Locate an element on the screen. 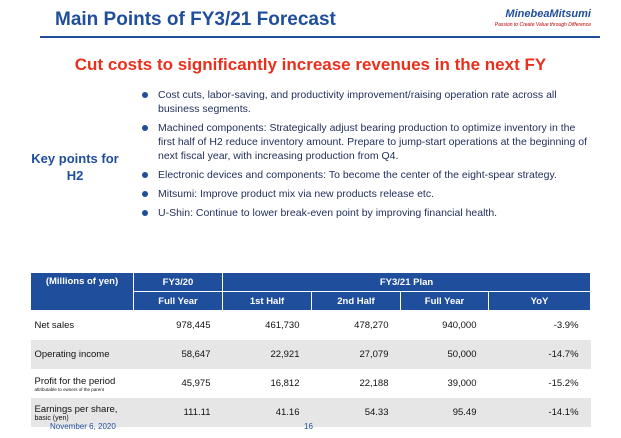 Image resolution: width=621 pixels, height=438 pixels. table-cell: 461,730 is located at coordinates (282, 325).